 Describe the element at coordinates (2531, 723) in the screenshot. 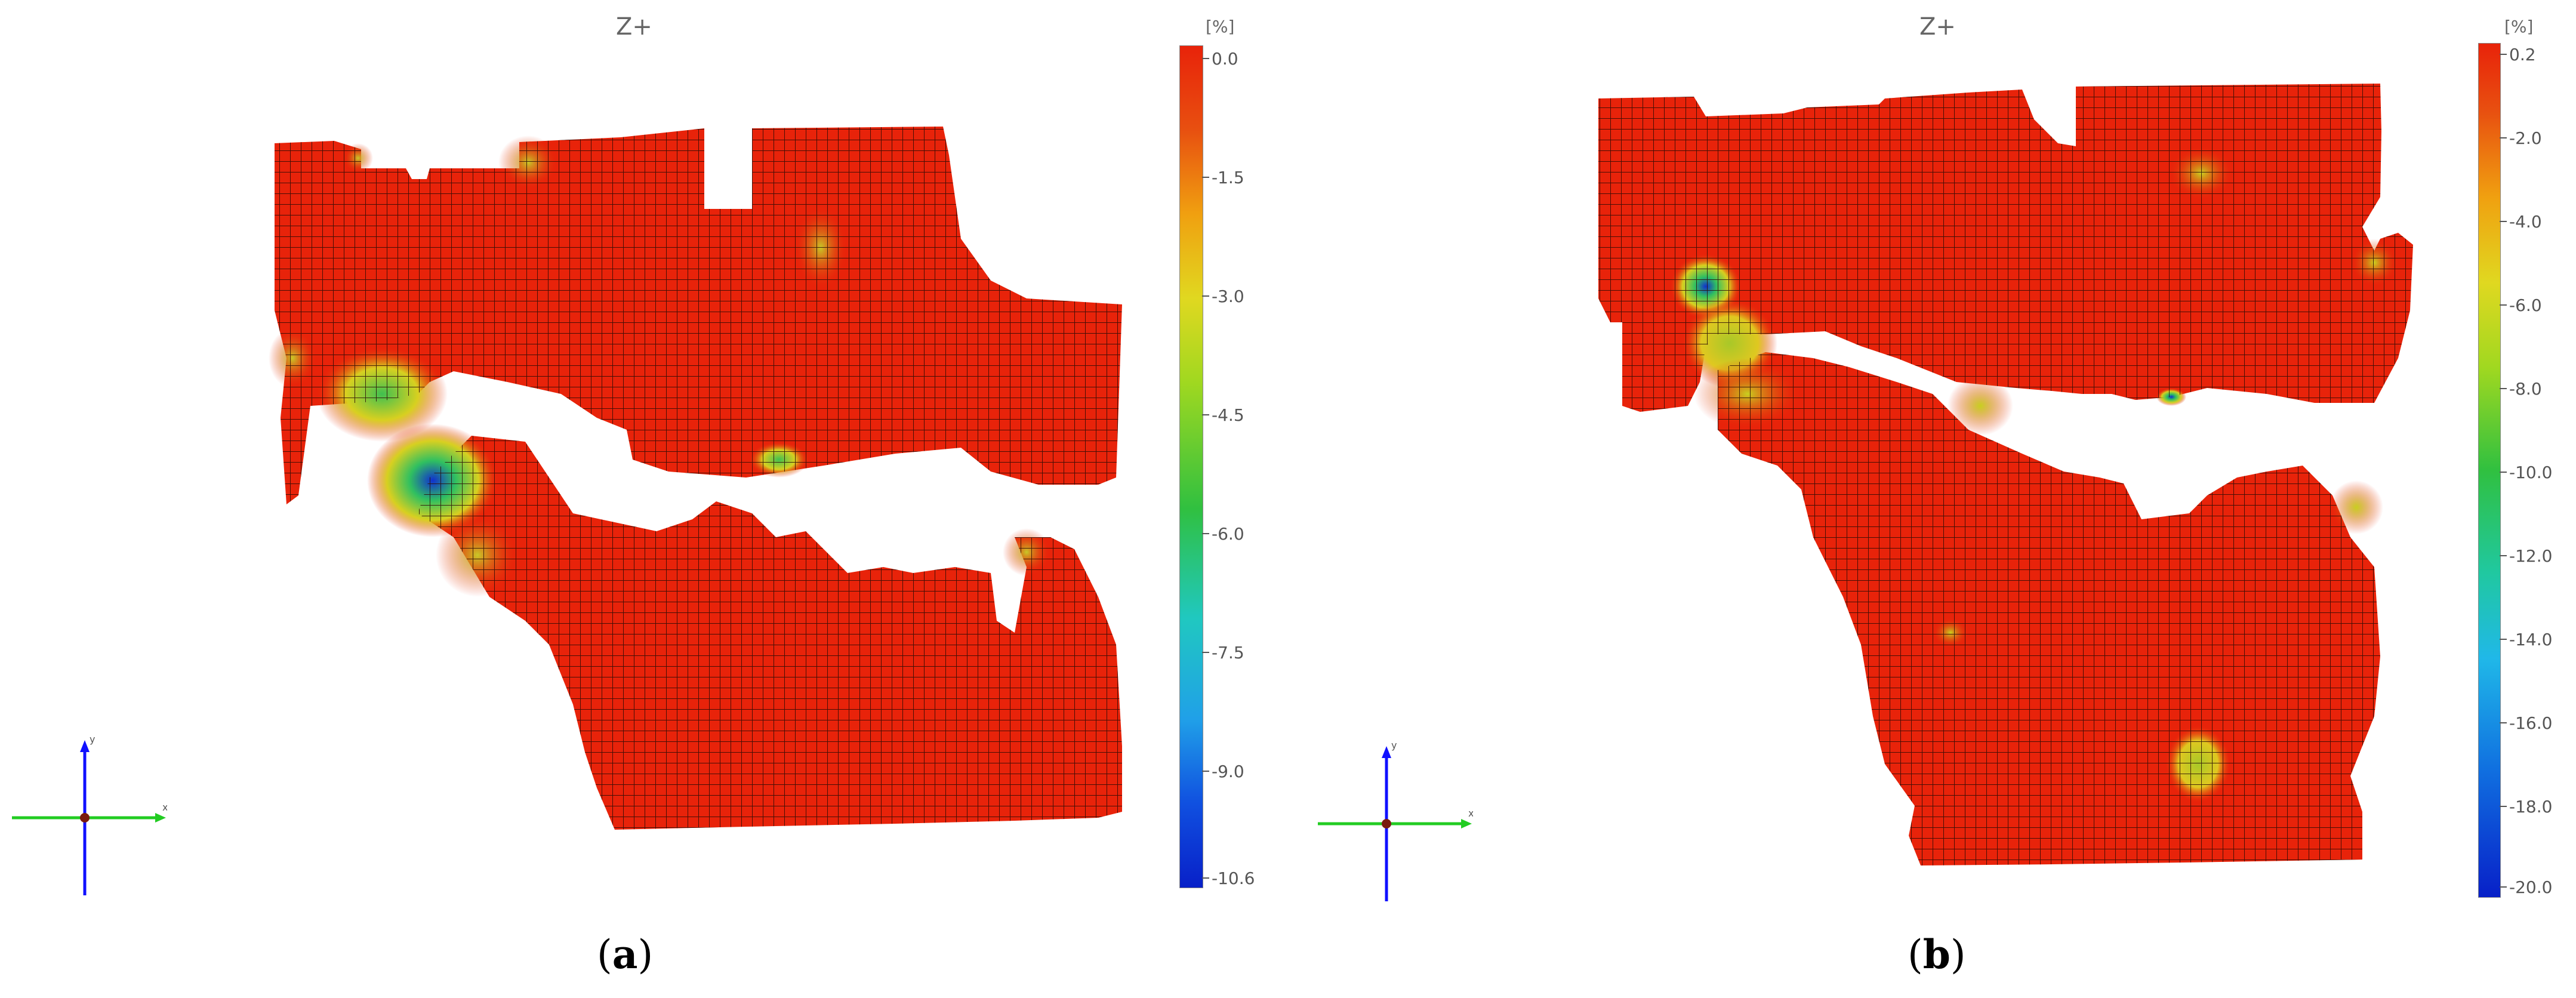

I see `colorbar-tick: -16.0` at that location.